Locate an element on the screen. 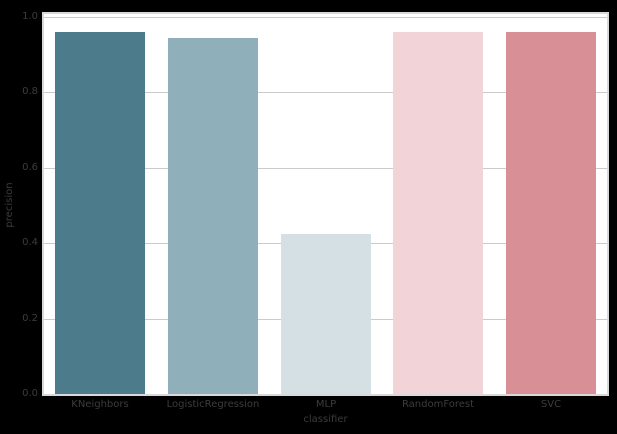 The image size is (617, 434). y-tick-label: 0.4 is located at coordinates (30, 242).